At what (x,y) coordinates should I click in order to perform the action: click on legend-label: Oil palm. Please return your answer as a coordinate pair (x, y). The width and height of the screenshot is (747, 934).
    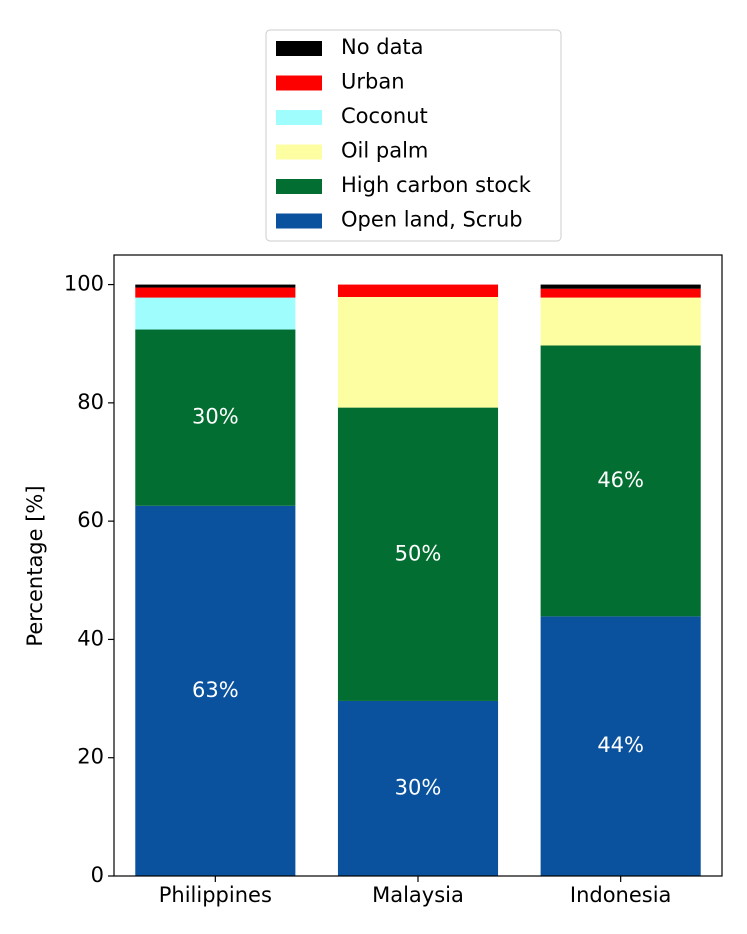
    Looking at the image, I should click on (384, 151).